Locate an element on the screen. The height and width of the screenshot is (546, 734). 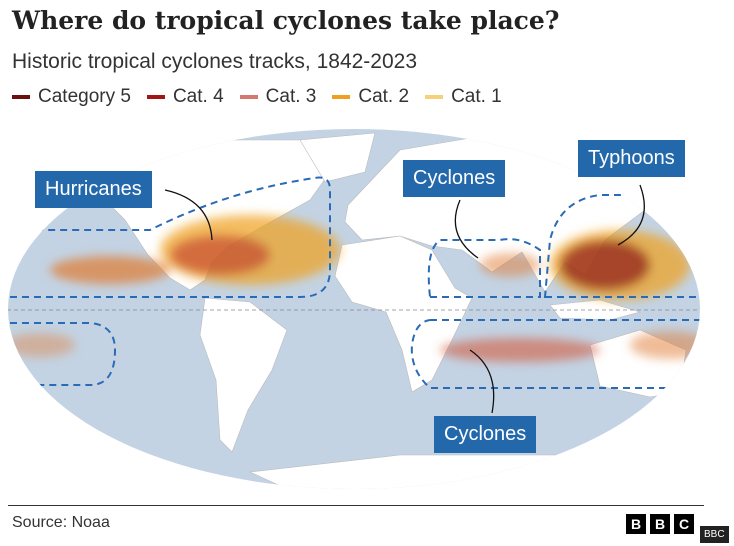
tracks-south-pacific-west is located at coordinates (41, 345).